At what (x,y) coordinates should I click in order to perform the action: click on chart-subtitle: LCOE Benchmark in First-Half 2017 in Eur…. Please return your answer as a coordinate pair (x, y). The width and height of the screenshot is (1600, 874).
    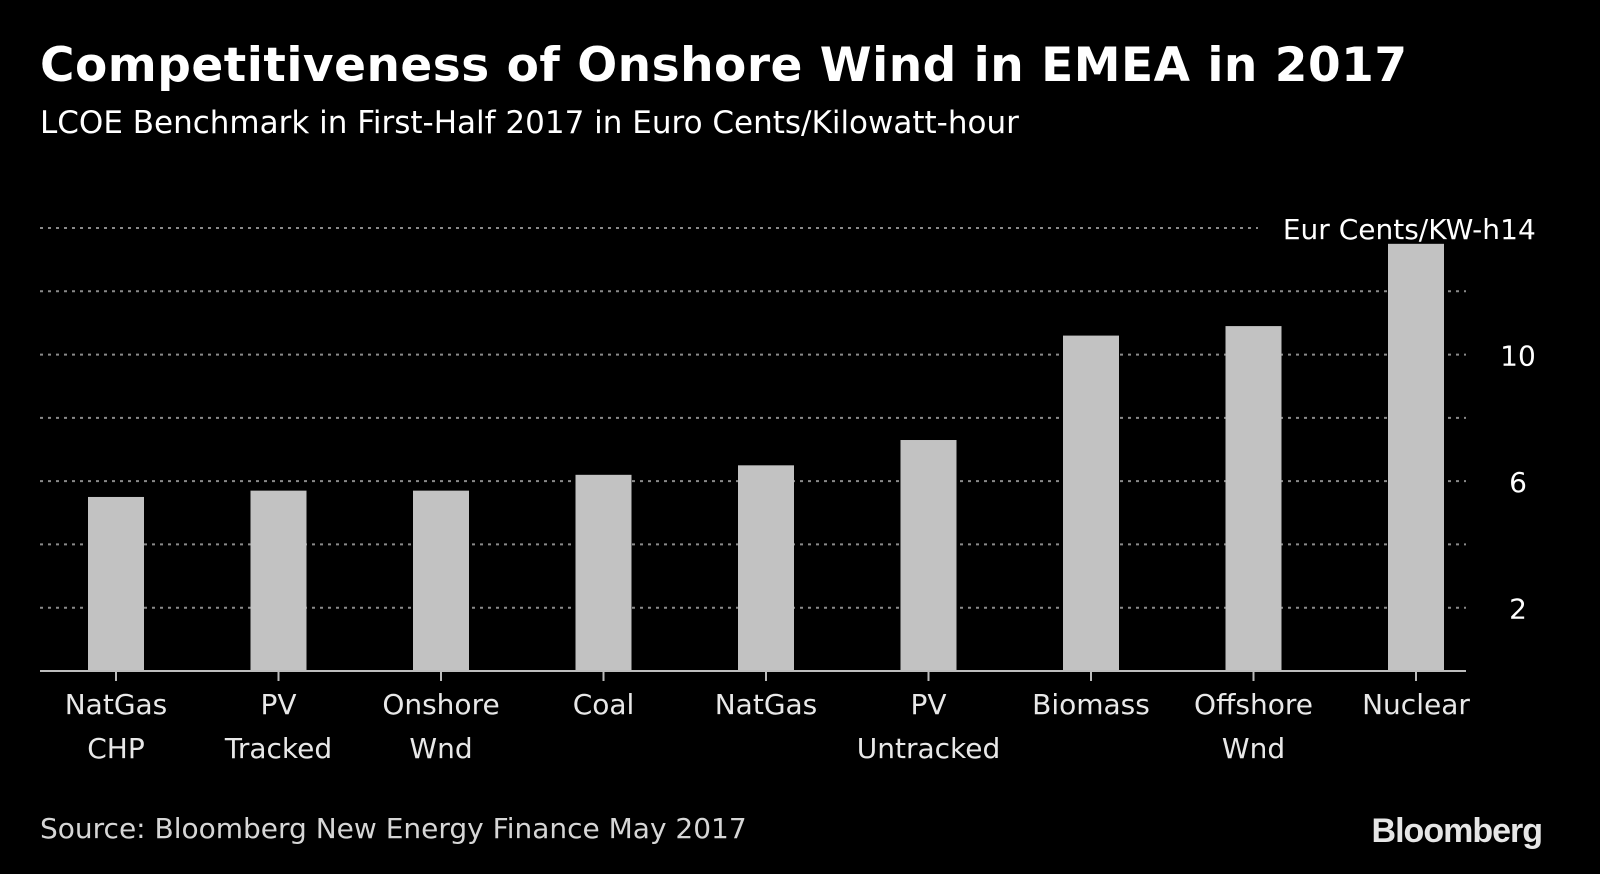
    Looking at the image, I should click on (529, 123).